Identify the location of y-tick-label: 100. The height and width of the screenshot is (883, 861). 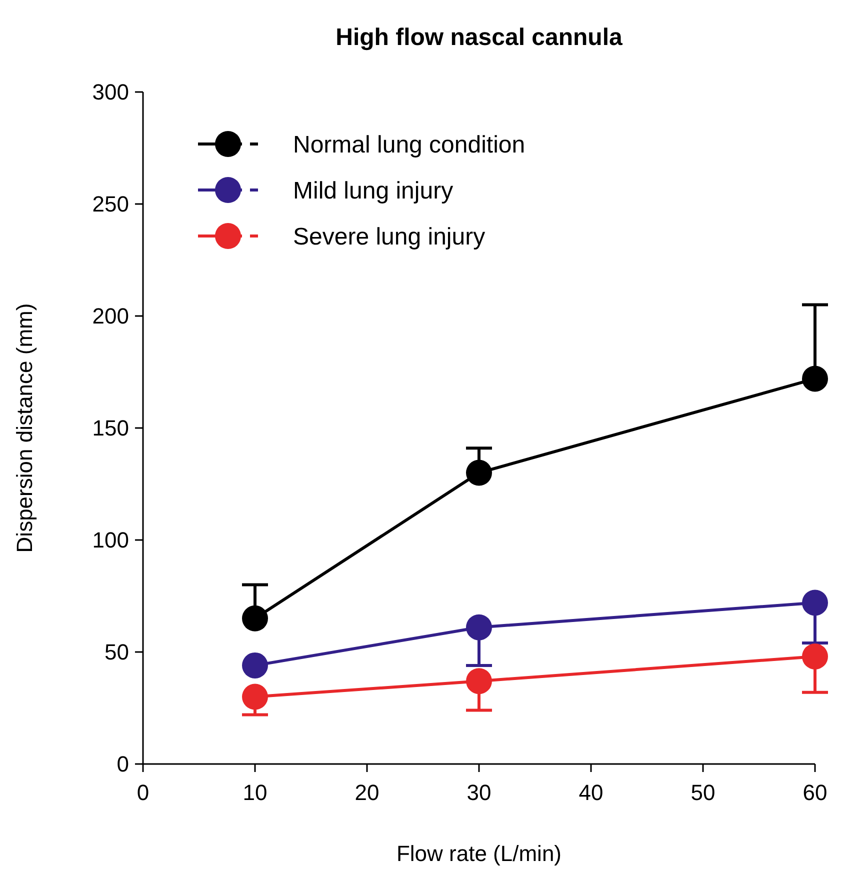
(110, 540).